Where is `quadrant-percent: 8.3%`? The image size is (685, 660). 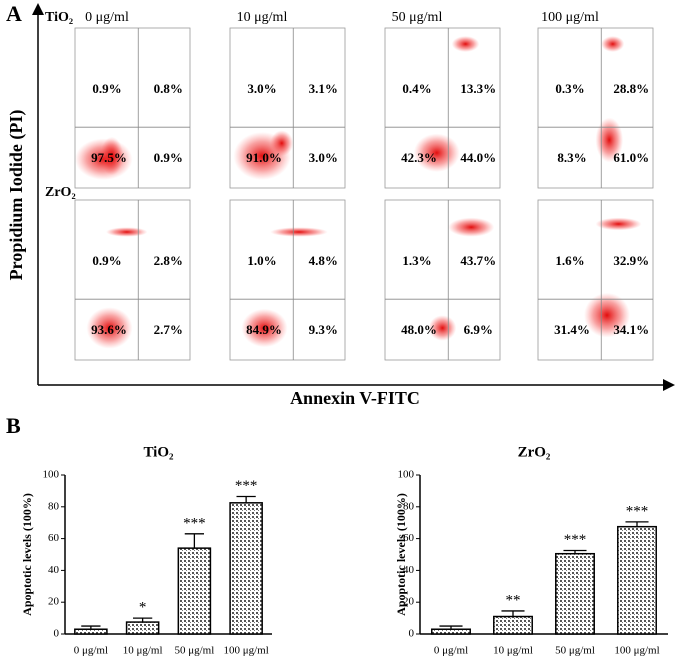
quadrant-percent: 8.3% is located at coordinates (571, 157).